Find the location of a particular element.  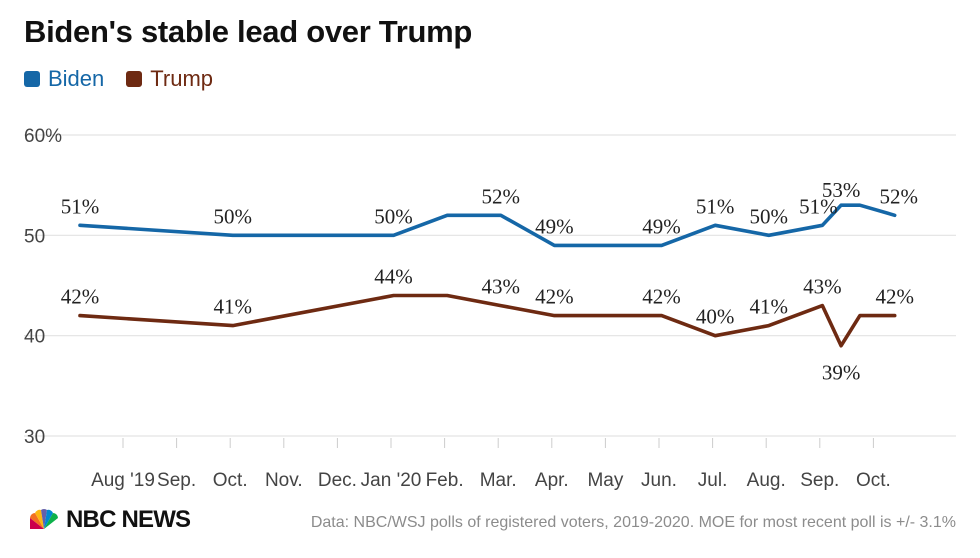

data-label-trump-1: 41% is located at coordinates (233, 307).